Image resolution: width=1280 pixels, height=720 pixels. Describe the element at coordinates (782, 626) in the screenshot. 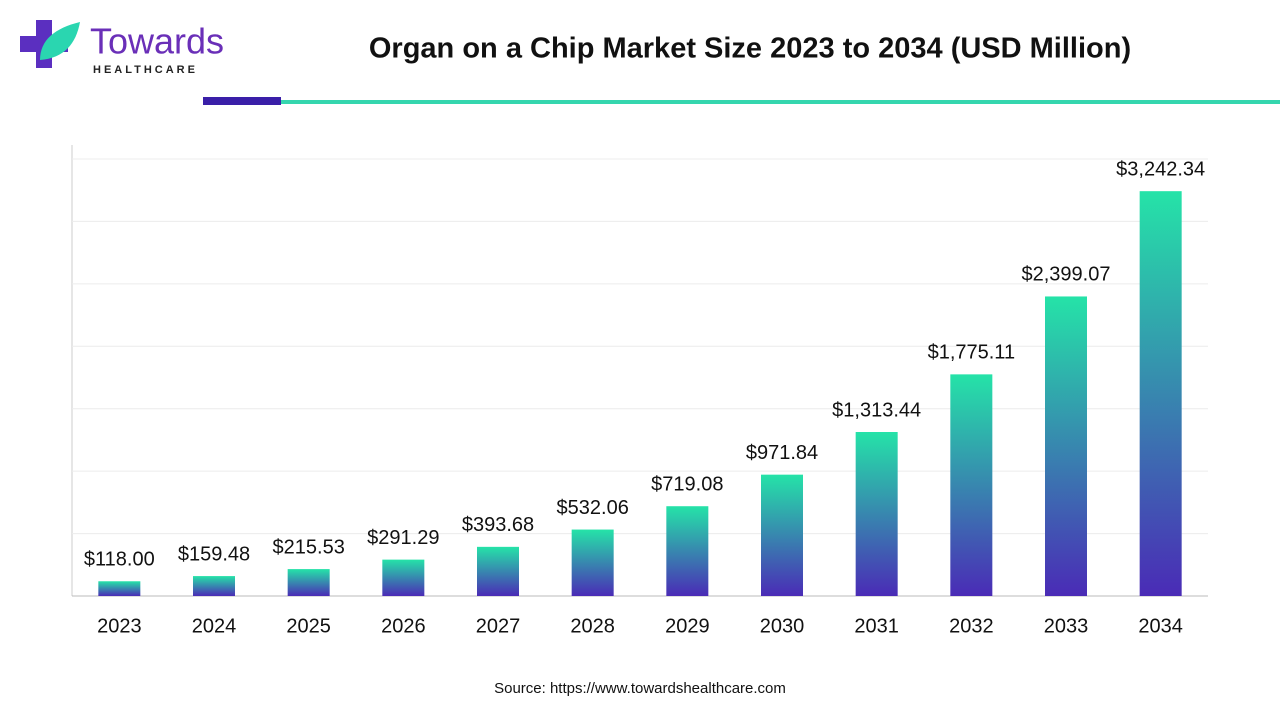

I see `x-tick-label: 2030` at that location.